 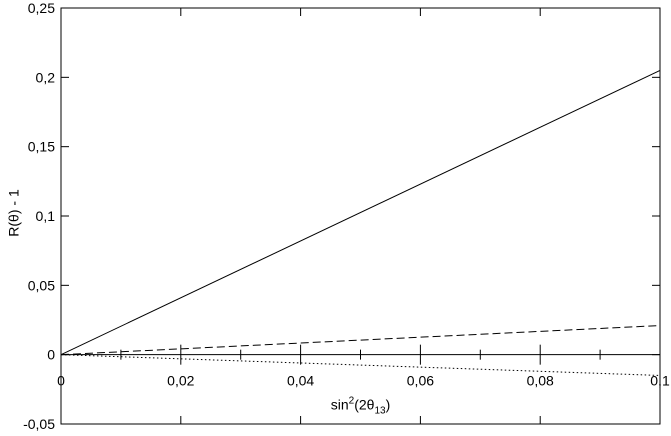 I want to click on y-tick-label: 0, so click(x=51, y=355).